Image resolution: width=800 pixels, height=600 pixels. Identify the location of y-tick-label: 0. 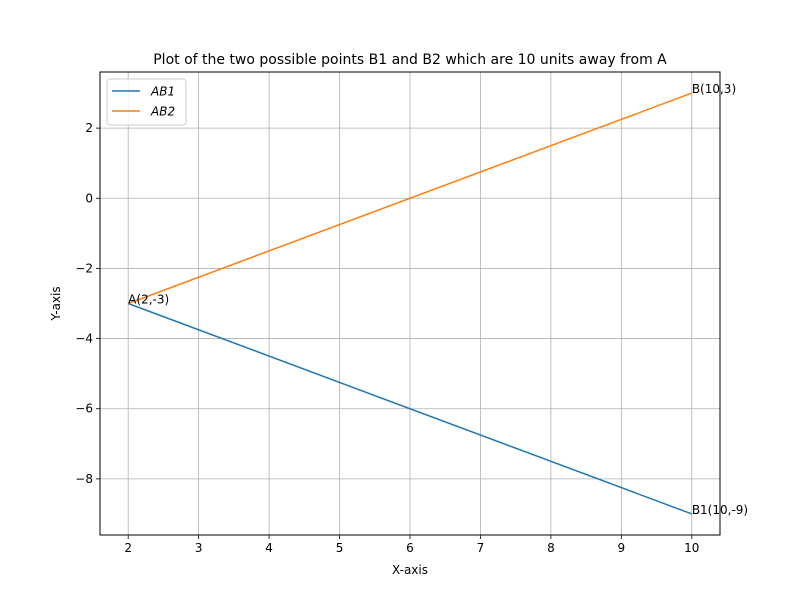
(89, 198).